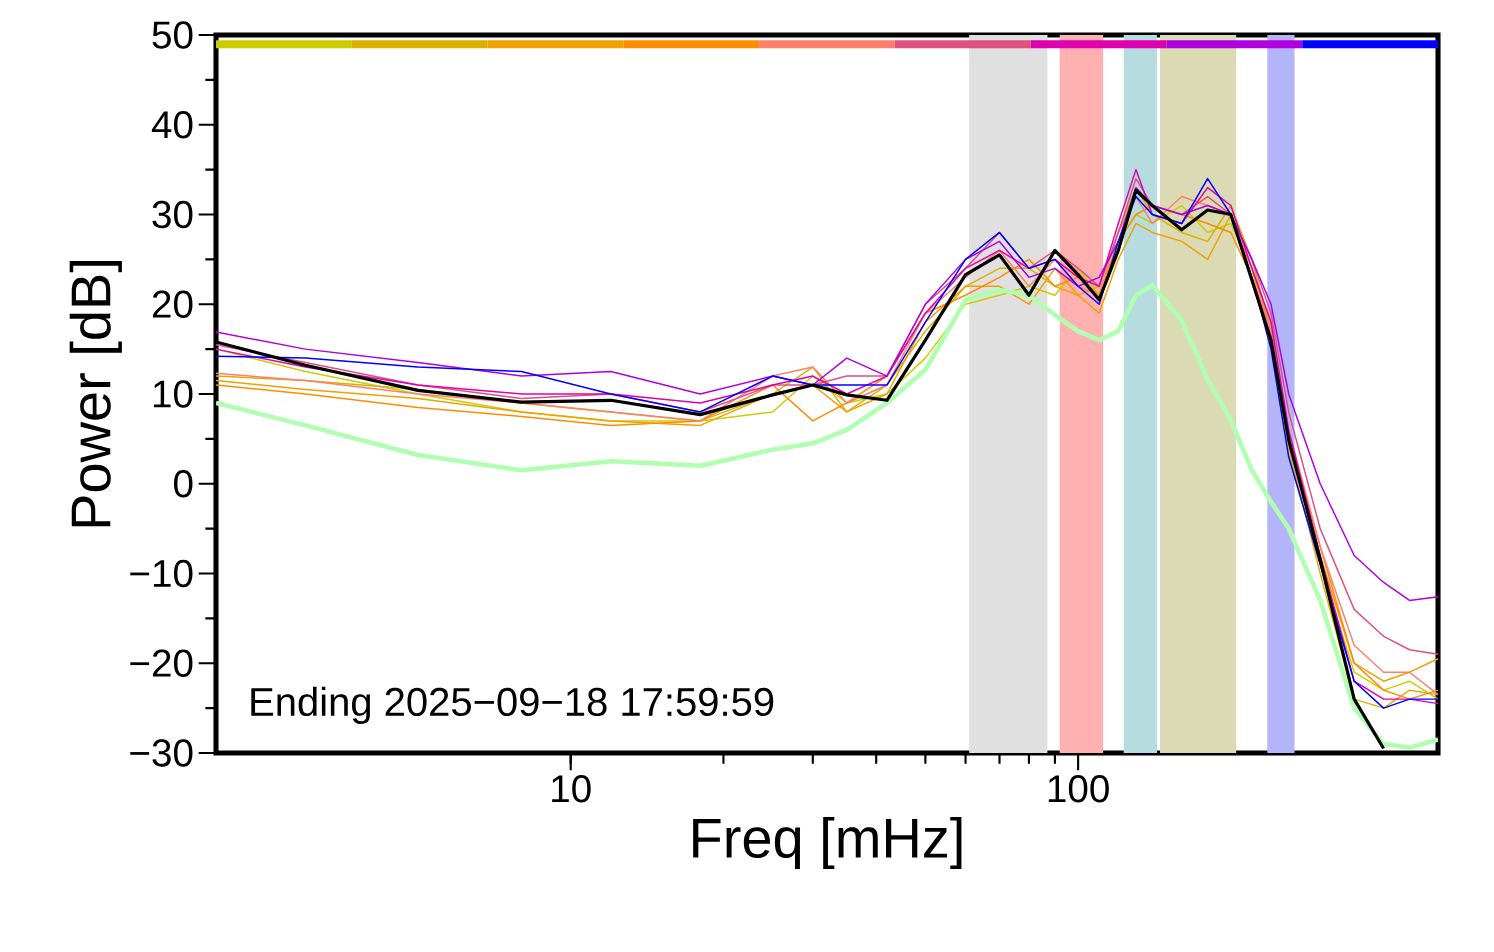 This screenshot has width=1494, height=952. Describe the element at coordinates (512, 705) in the screenshot. I see `annotation: Ending 2025−09−18 17:59:59` at that location.